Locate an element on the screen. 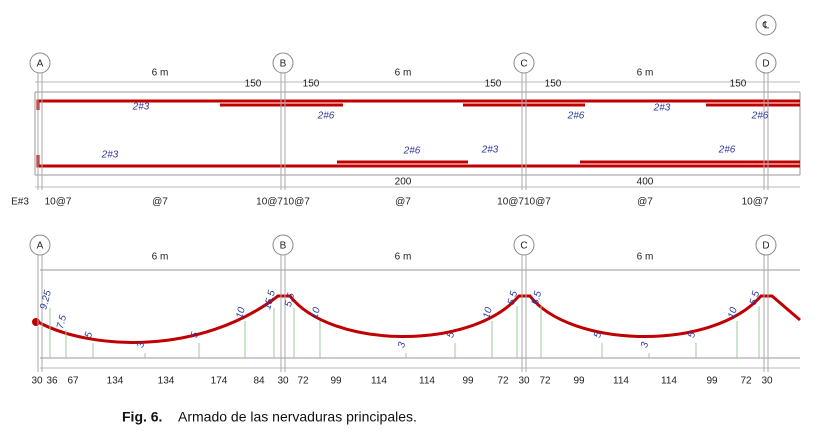 Image resolution: width=822 pixels, height=433 pixels. dim-label: 200 is located at coordinates (403, 182).